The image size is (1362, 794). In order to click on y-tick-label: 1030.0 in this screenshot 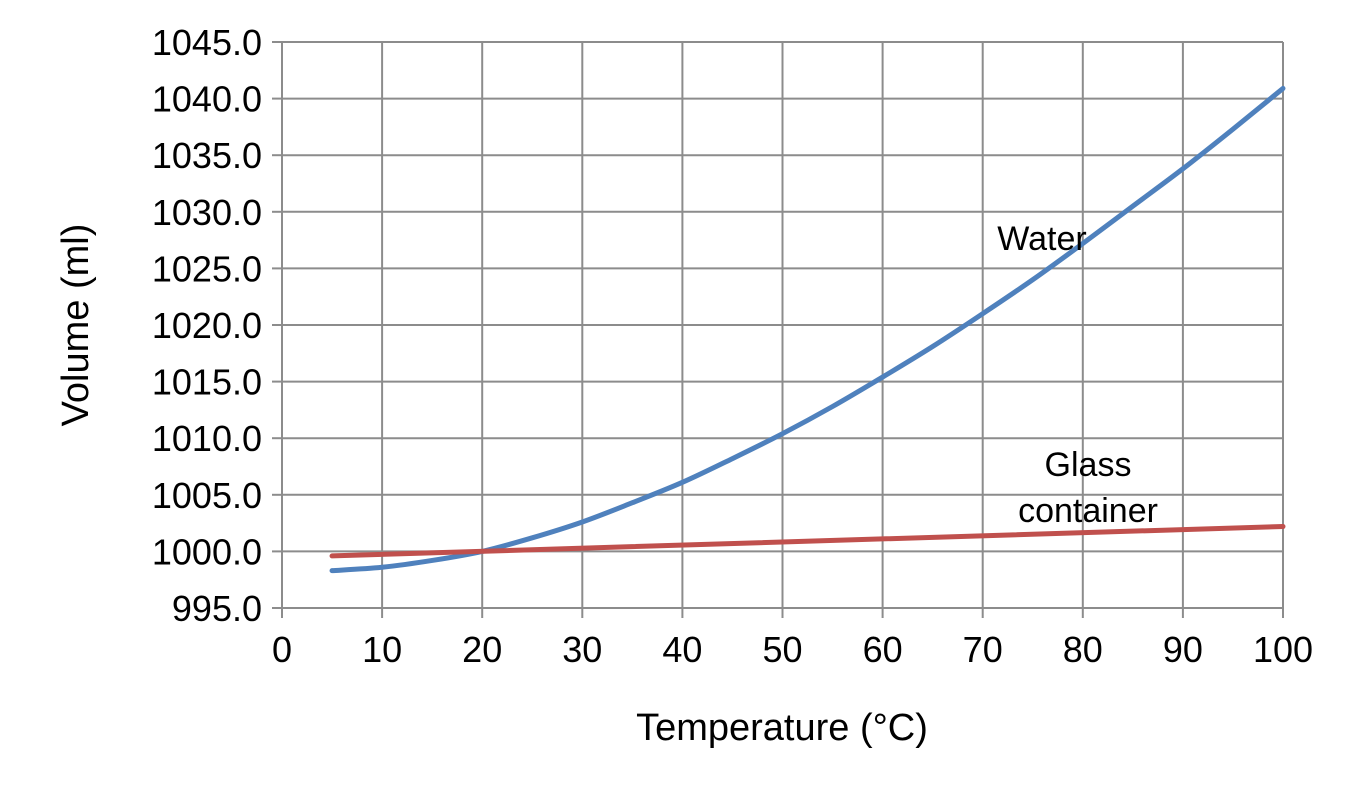, I will do `click(207, 212)`.